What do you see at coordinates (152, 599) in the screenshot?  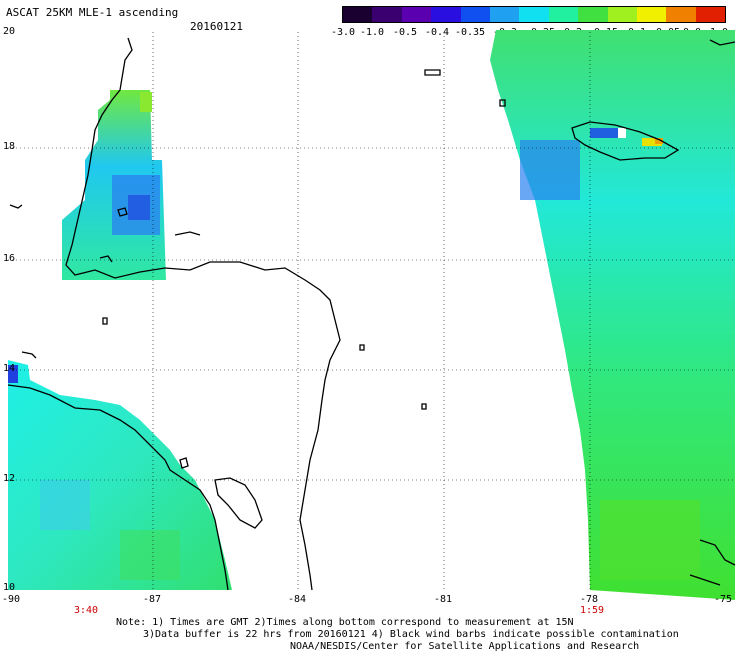 I see `lon-label: -87` at bounding box center [152, 599].